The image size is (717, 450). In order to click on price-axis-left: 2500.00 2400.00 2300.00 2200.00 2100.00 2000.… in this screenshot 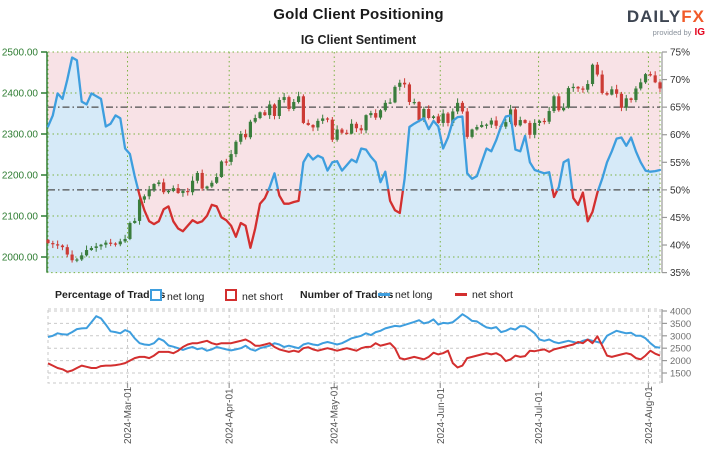, I will do `click(25, 160)`.